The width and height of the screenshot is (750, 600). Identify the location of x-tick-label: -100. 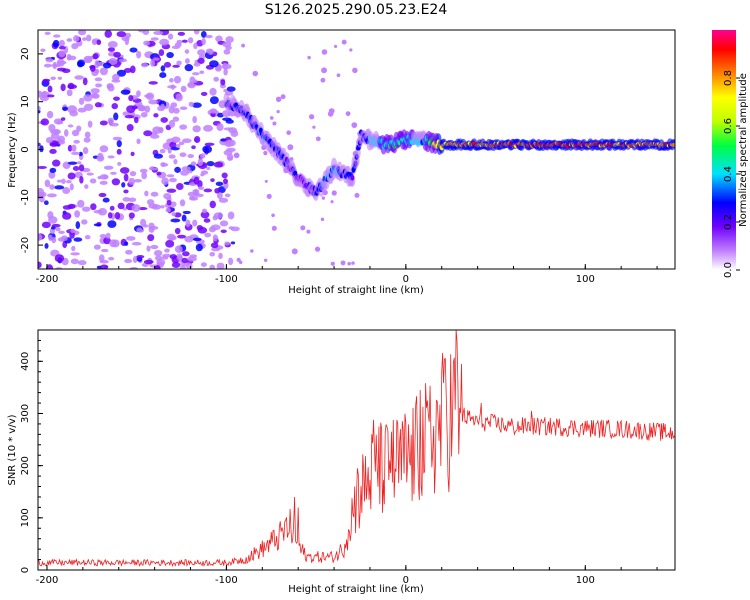
(226, 580).